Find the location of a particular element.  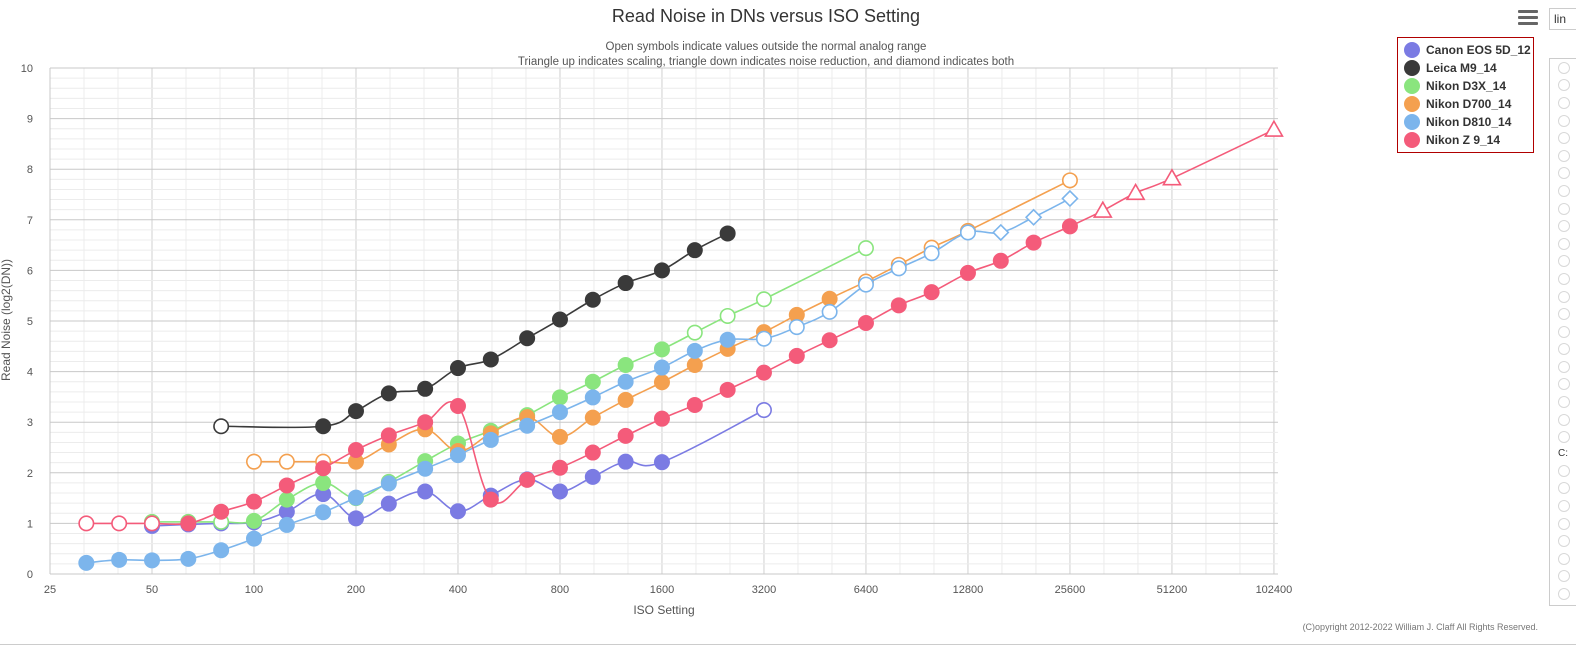

data-point-diamond is located at coordinates (1033, 217).